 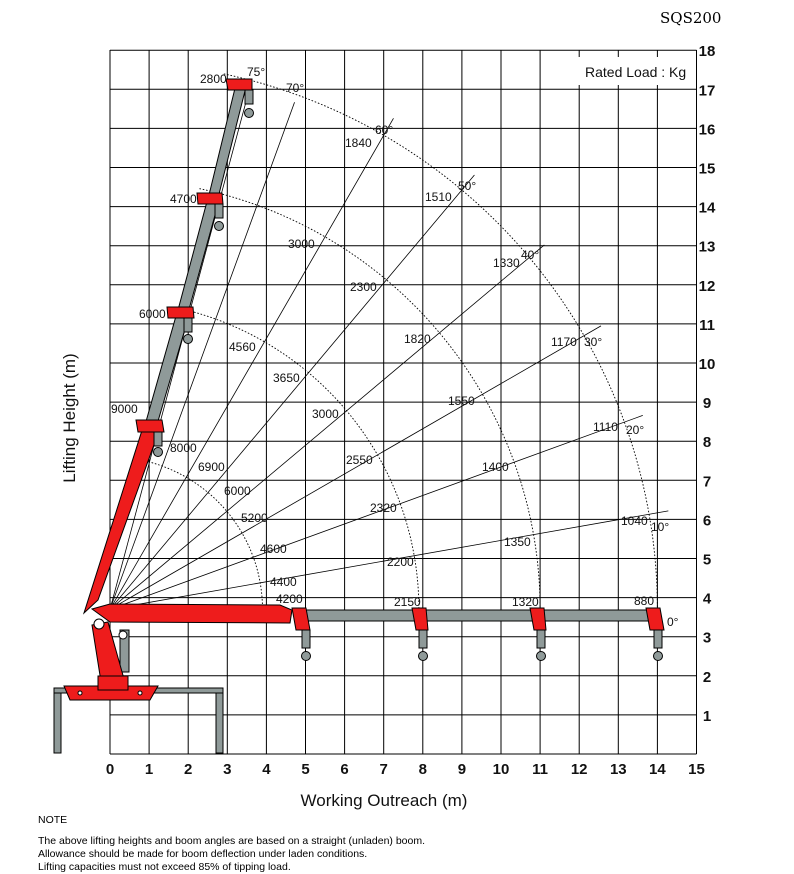 I want to click on x-tick-label: 13, so click(x=618, y=769).